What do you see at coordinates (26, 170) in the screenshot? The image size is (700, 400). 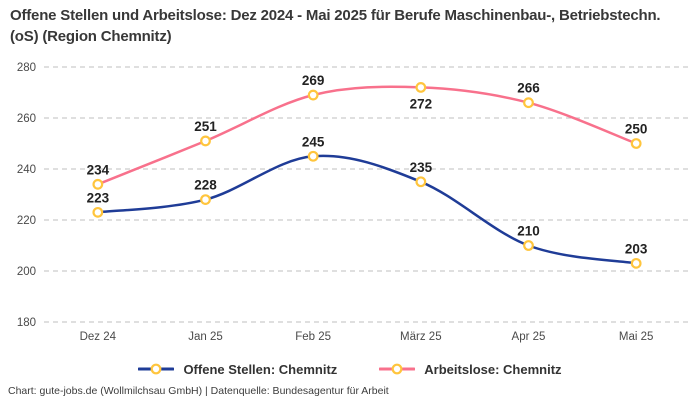 I see `y-tick-label: 240` at bounding box center [26, 170].